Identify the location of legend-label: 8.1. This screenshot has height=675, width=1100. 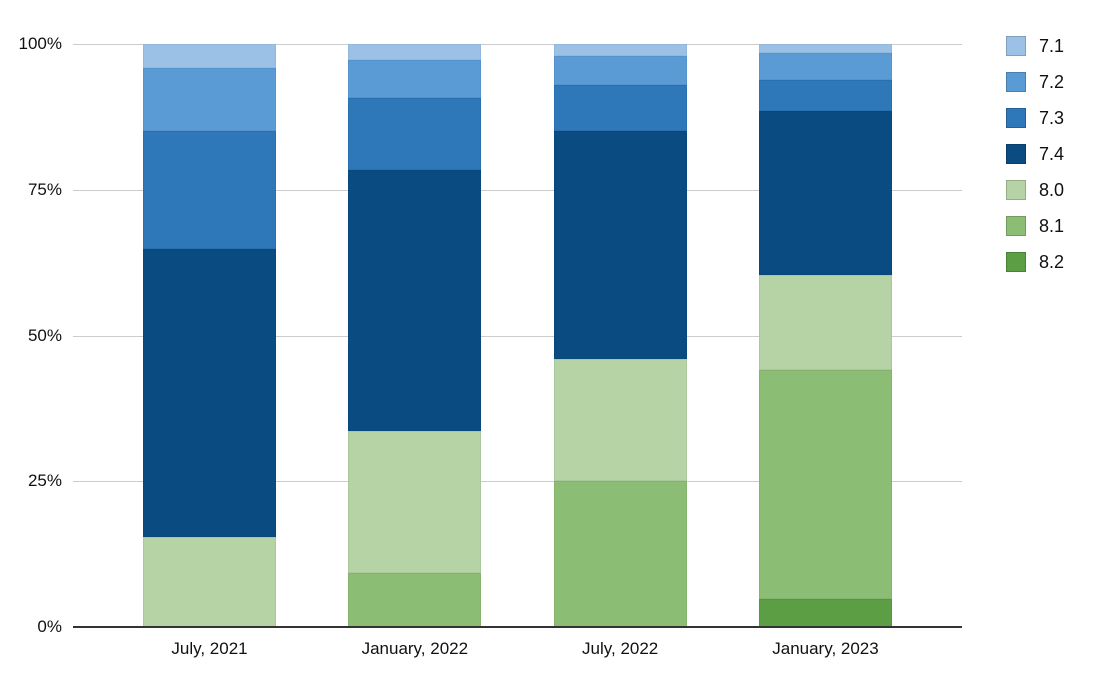
(1052, 226).